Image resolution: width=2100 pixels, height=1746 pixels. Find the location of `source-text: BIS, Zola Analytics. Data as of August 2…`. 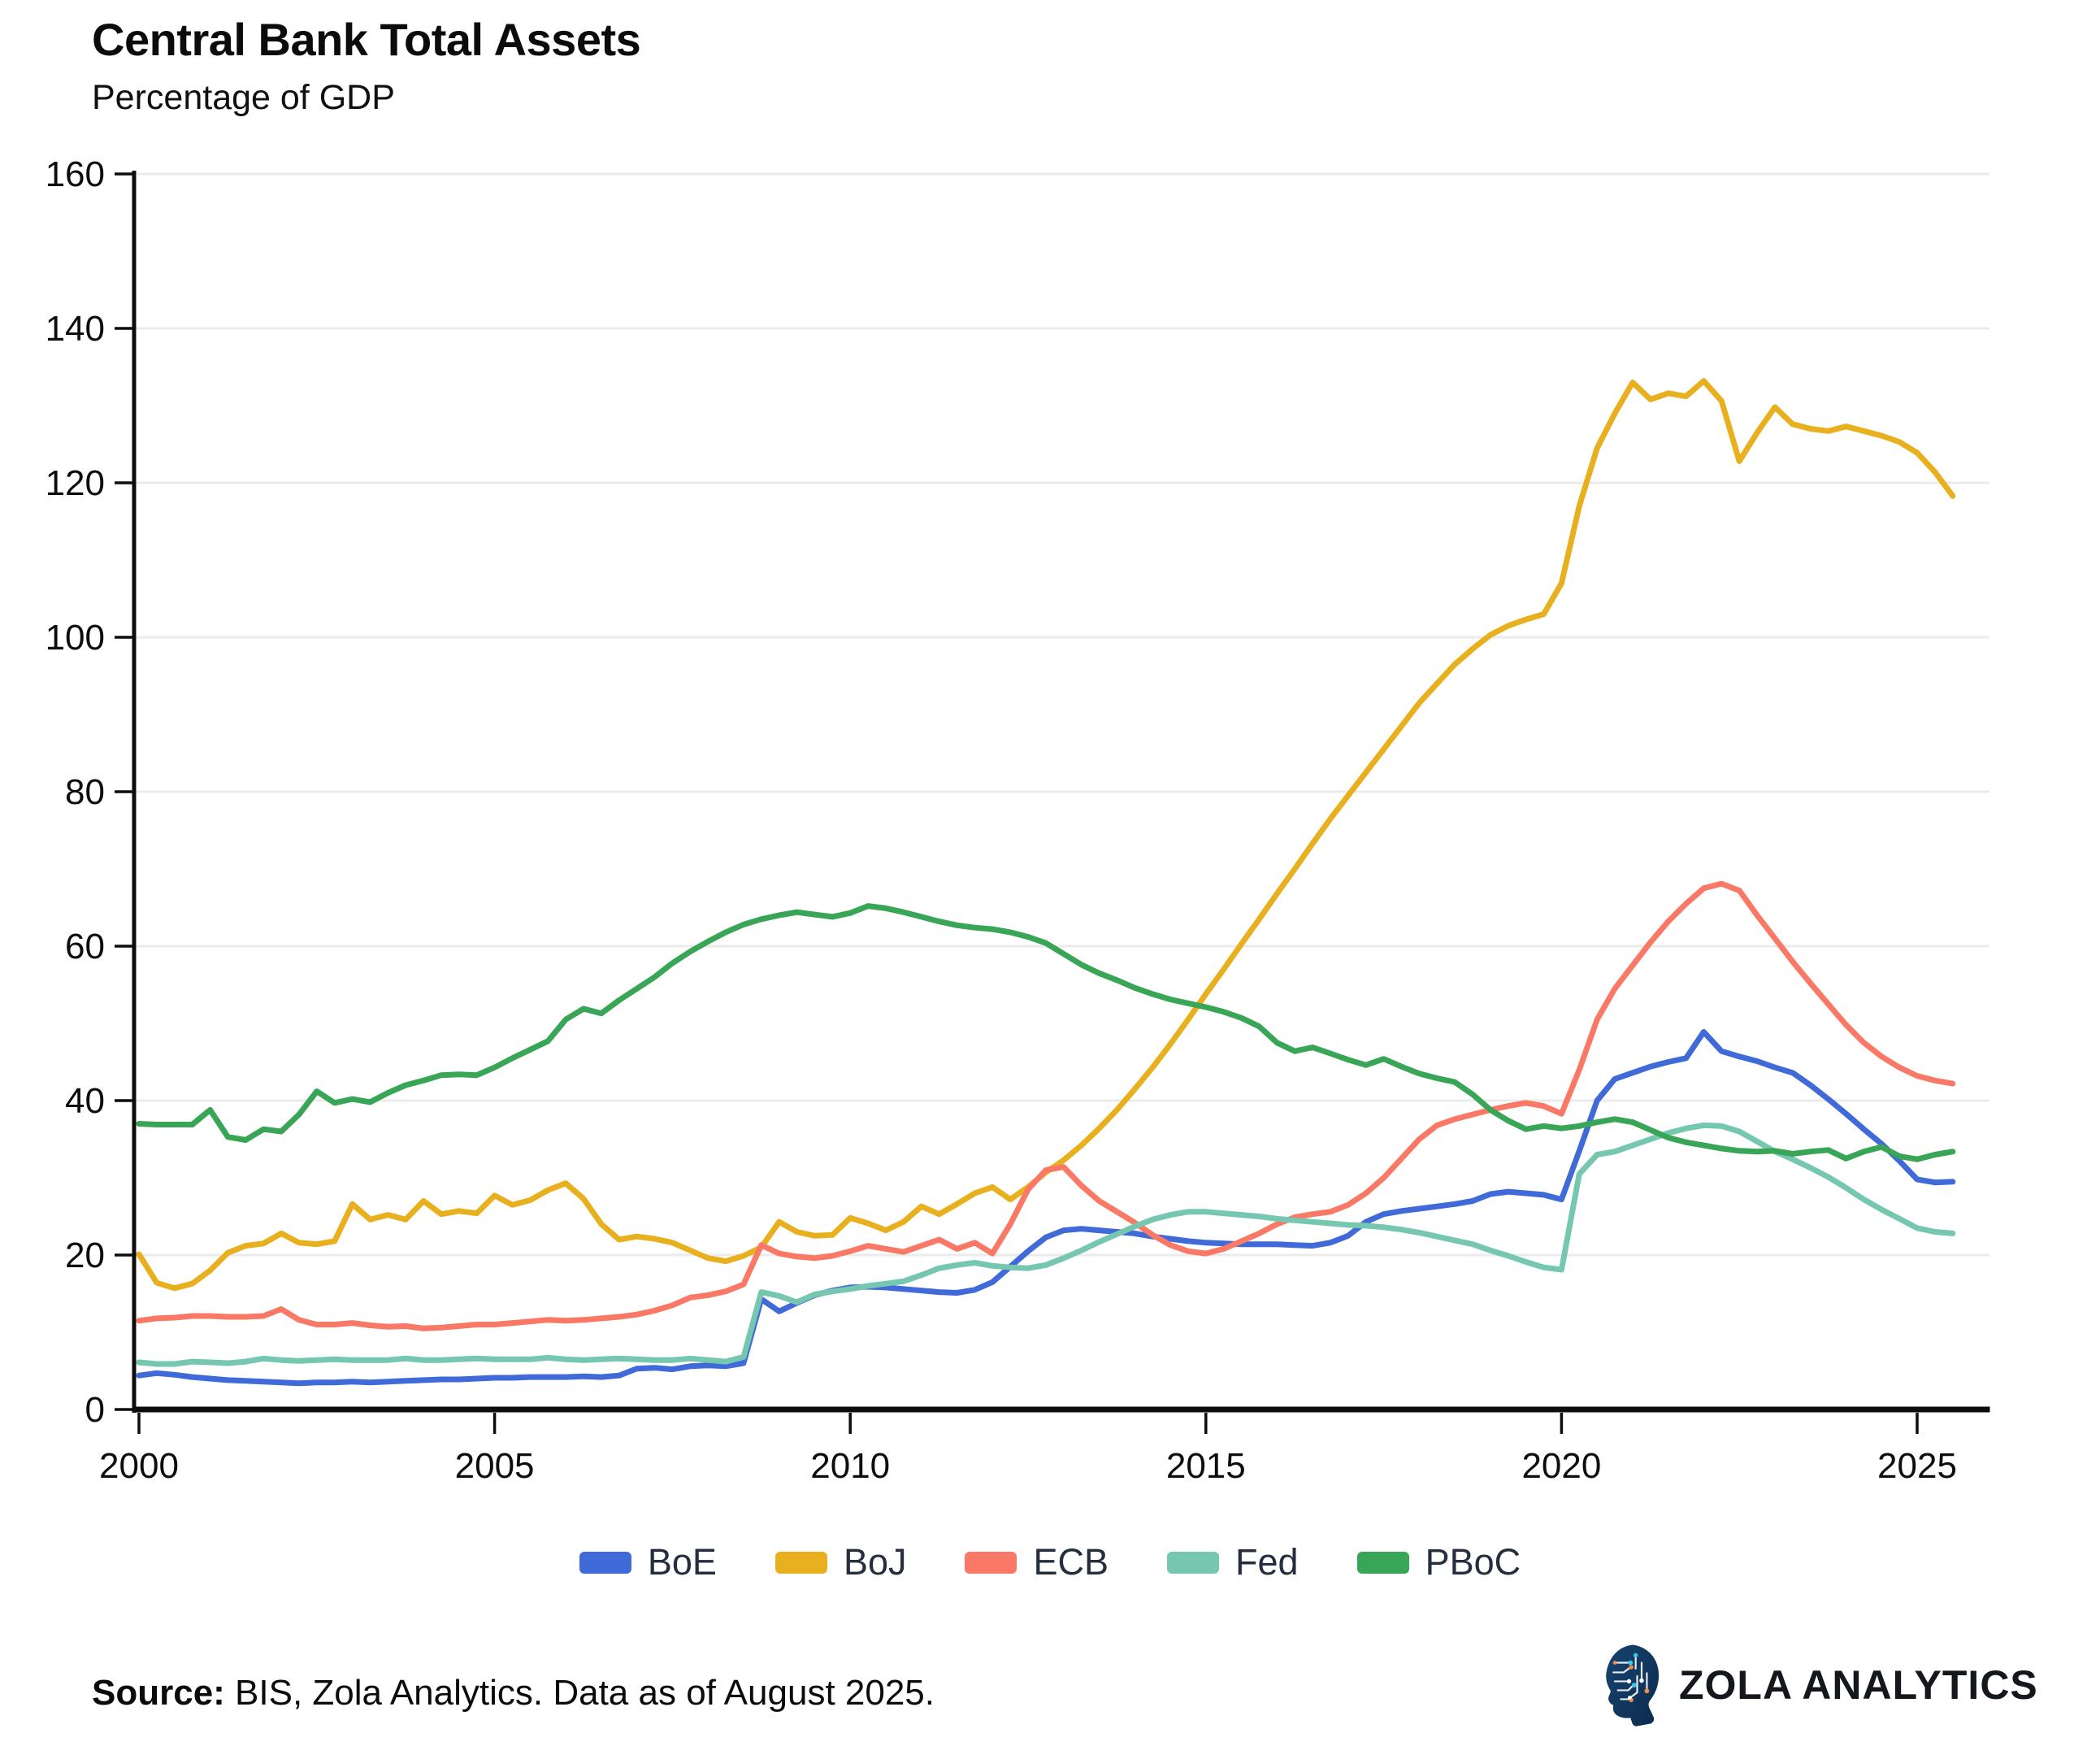

source-text: BIS, Zola Analytics. Data as of August 2… is located at coordinates (579, 1693).